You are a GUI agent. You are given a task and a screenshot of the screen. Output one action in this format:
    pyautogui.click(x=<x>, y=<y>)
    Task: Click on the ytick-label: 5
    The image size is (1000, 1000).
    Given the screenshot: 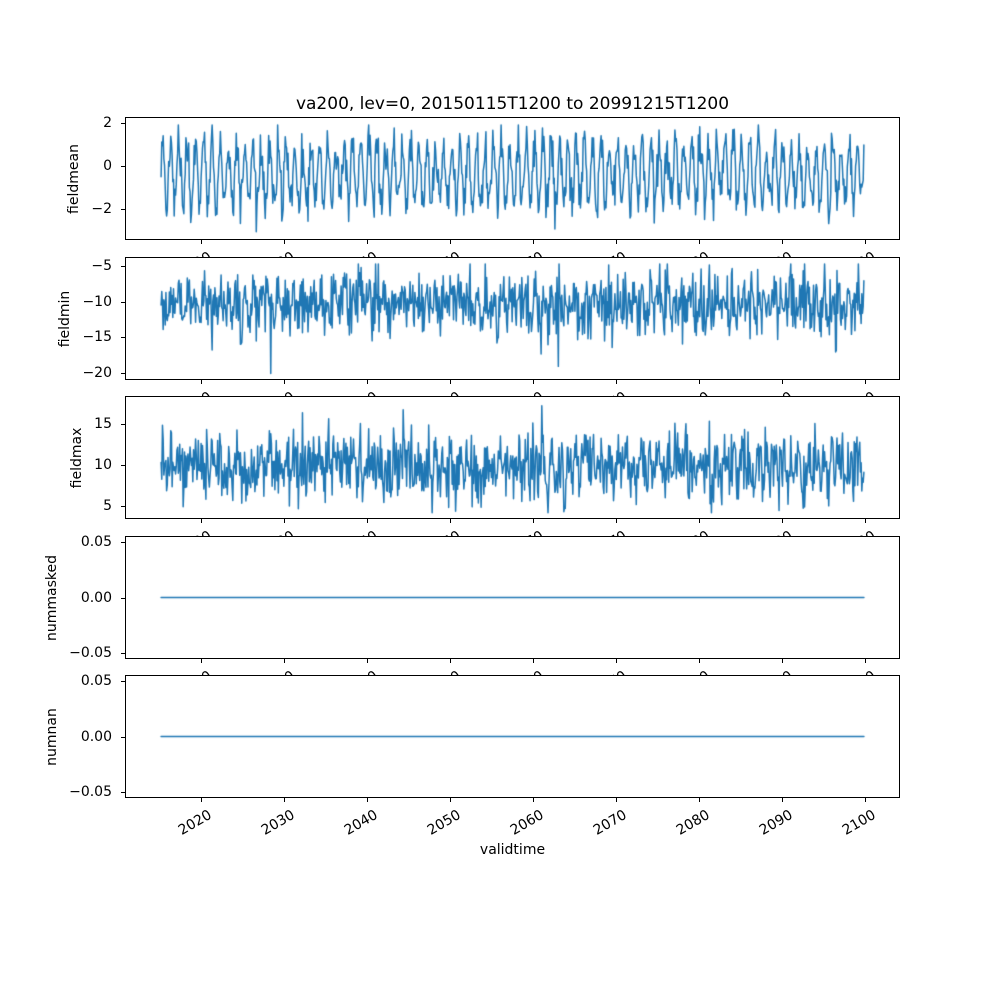 What is the action you would take?
    pyautogui.click(x=107, y=505)
    